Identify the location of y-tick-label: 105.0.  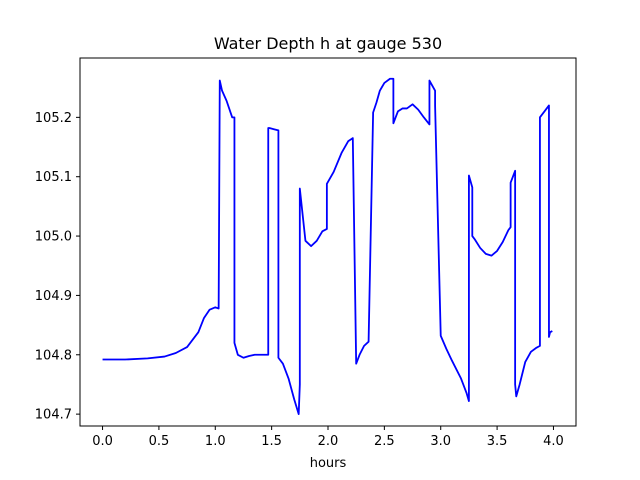
(53, 237).